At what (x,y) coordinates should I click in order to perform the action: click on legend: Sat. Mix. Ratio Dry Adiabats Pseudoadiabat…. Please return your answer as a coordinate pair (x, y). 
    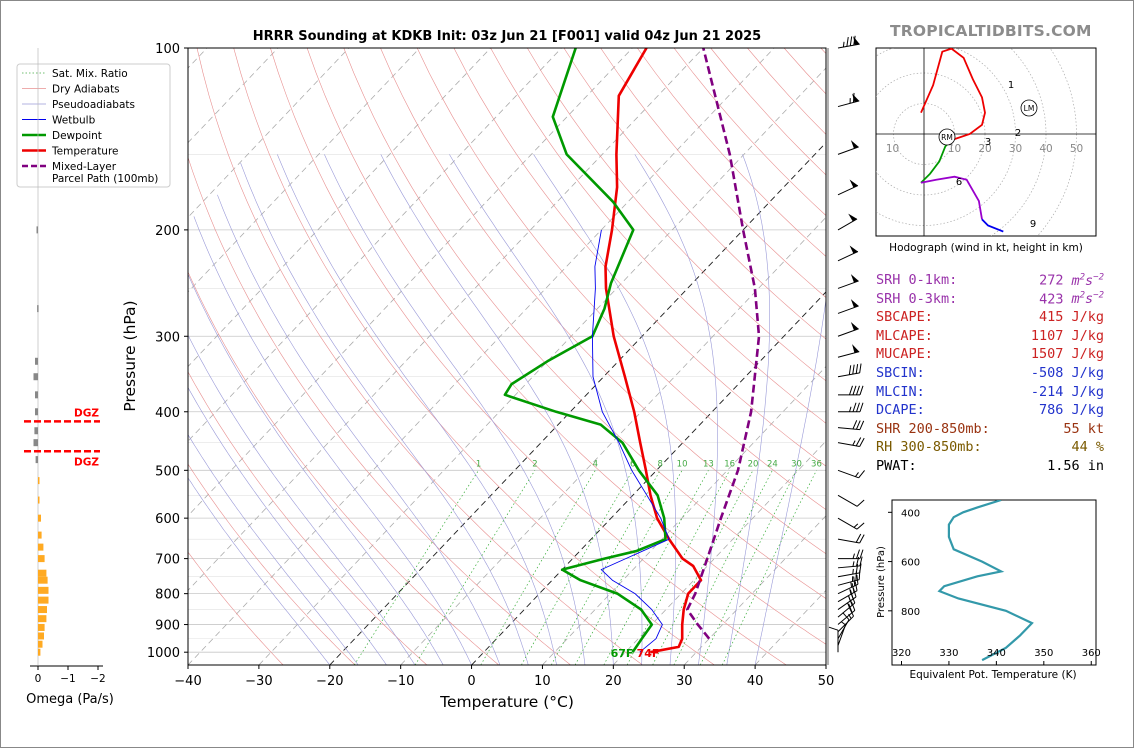
    Looking at the image, I should click on (93, 125).